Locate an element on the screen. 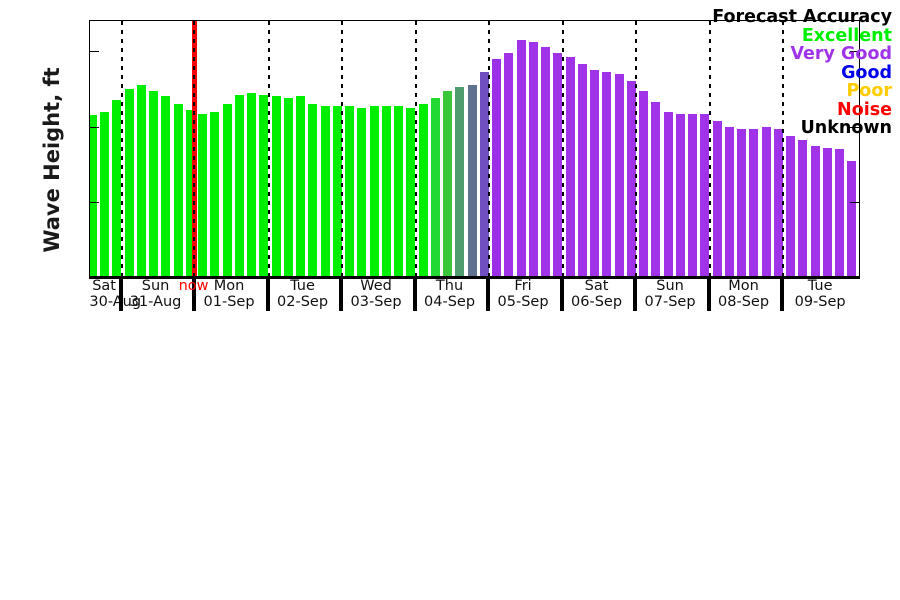 The width and height of the screenshot is (900, 600). x-axis-day-of-week: Sat is located at coordinates (596, 286).